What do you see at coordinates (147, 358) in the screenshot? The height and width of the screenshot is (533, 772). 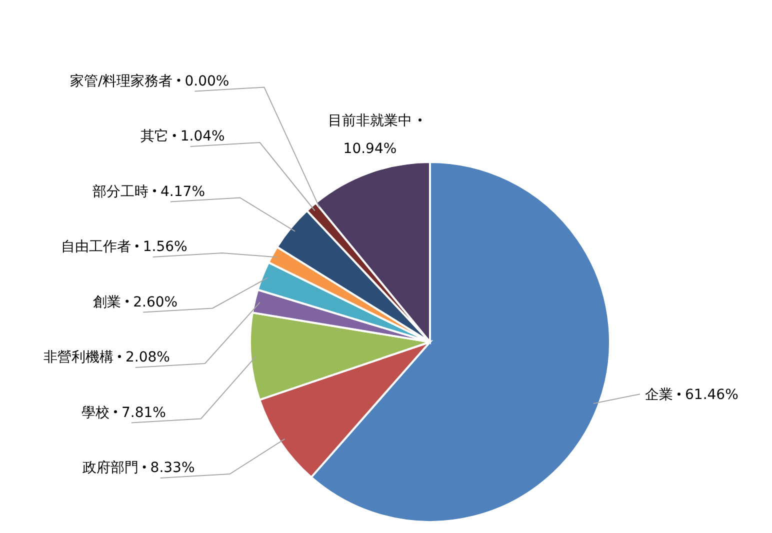 I see `data-label: 2.08%` at bounding box center [147, 358].